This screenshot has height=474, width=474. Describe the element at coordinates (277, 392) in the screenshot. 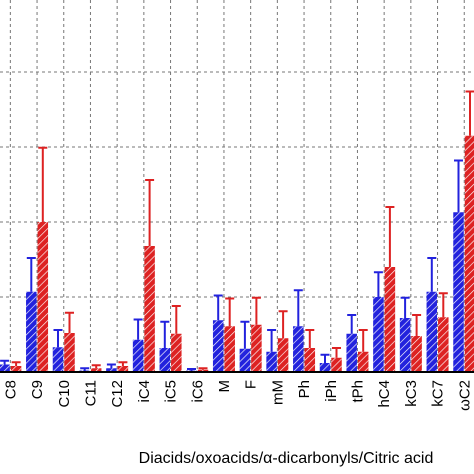

I see `x-tick-label: mM` at that location.